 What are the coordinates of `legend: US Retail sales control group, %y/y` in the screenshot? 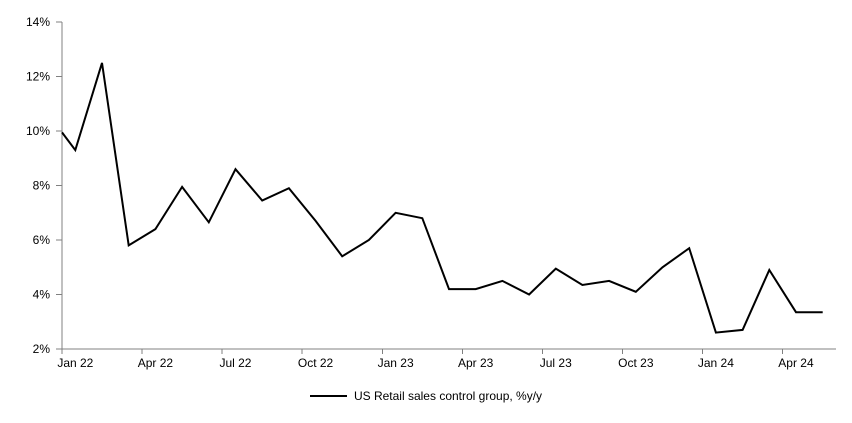 It's located at (426, 396).